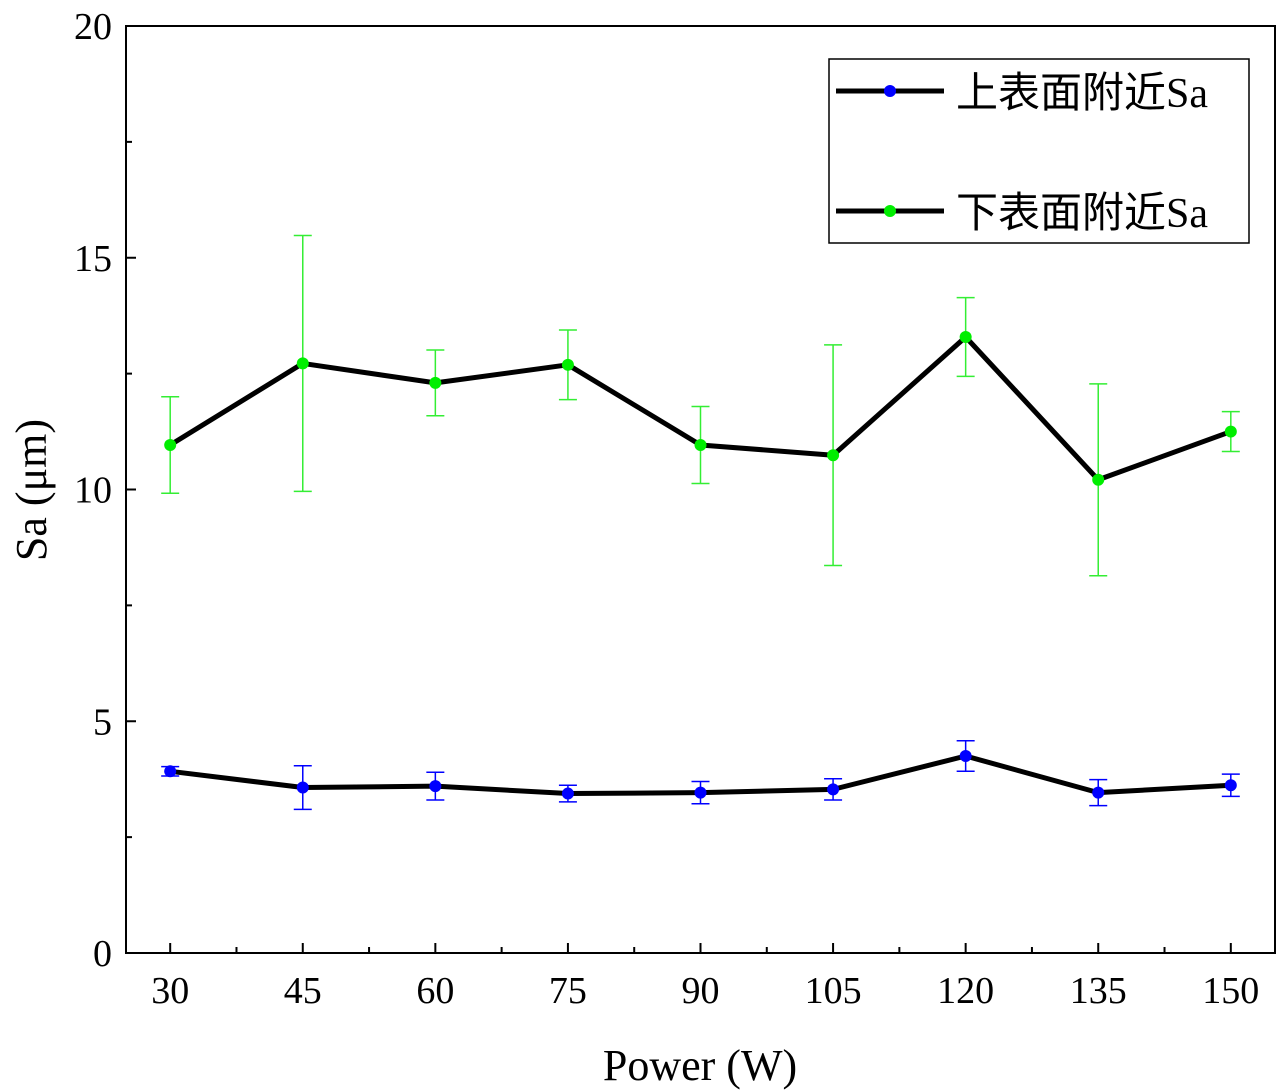  I want to click on x-axis-label: Power (W), so click(700, 1065).